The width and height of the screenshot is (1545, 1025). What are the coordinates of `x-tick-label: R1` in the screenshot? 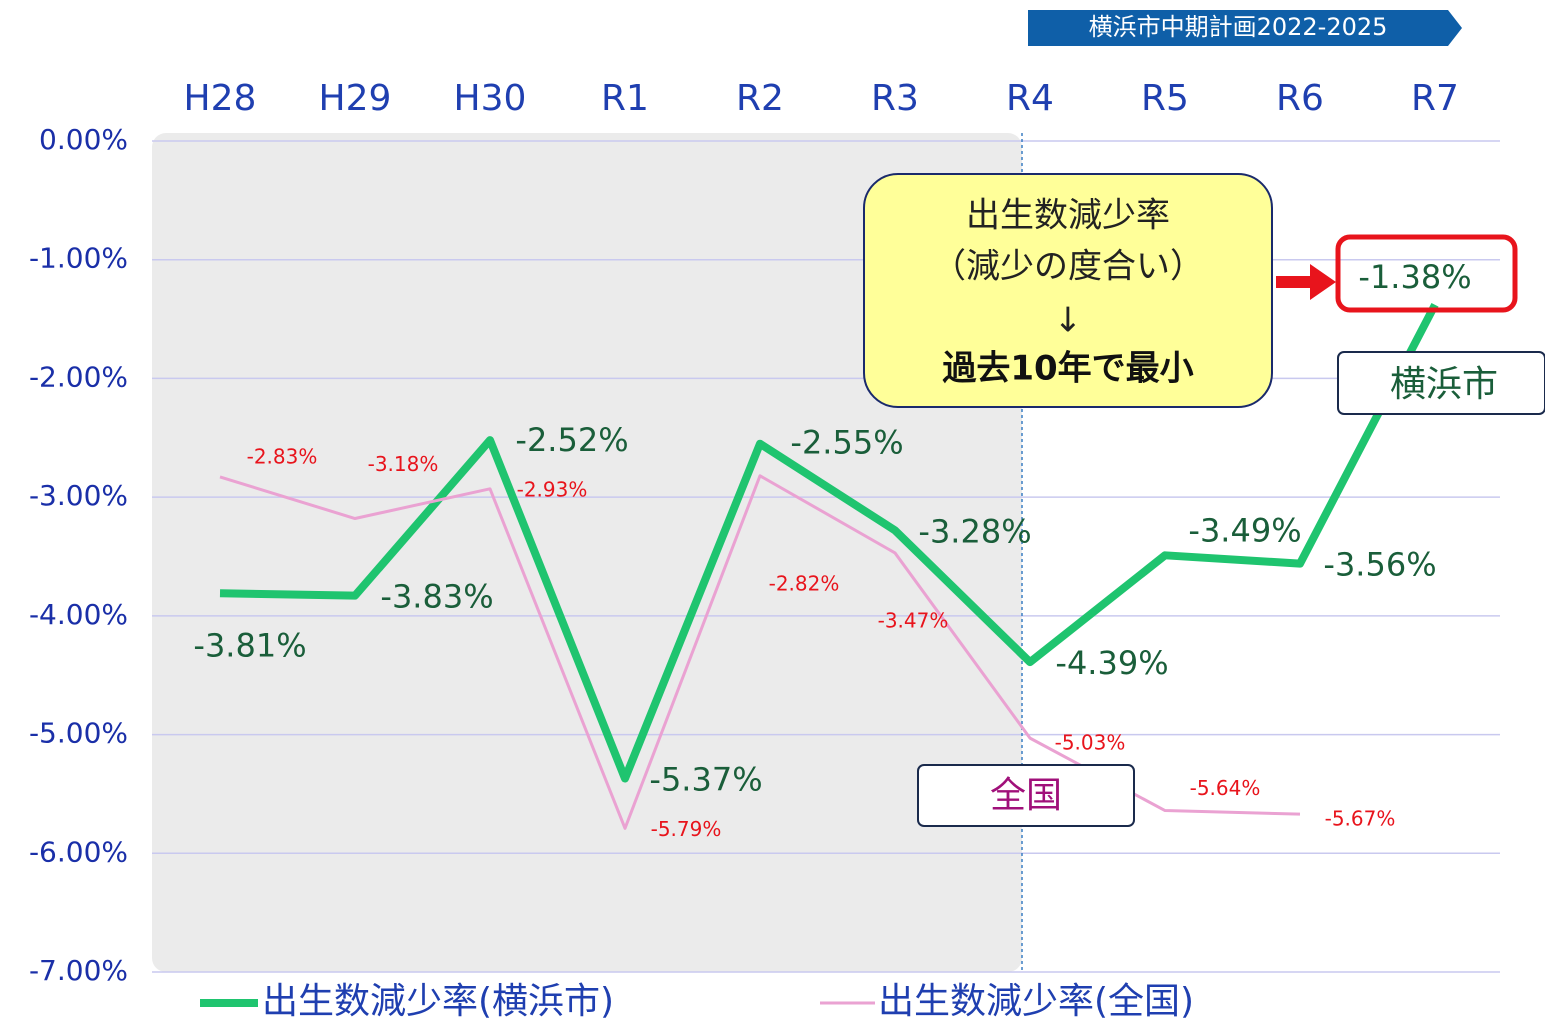 It's located at (625, 98).